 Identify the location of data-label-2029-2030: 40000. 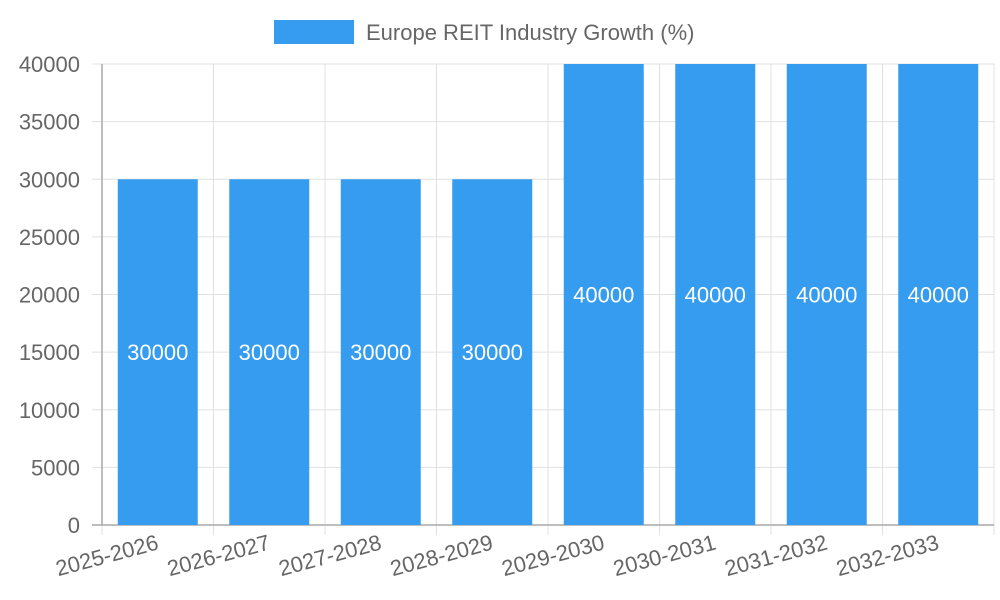
(603, 295).